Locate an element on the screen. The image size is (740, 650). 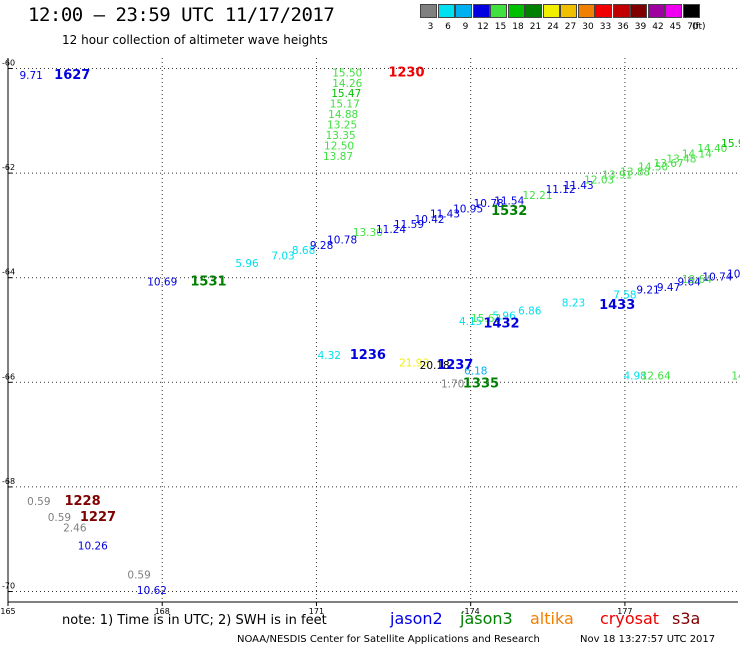
color-bin-label: 18 is located at coordinates (518, 27).